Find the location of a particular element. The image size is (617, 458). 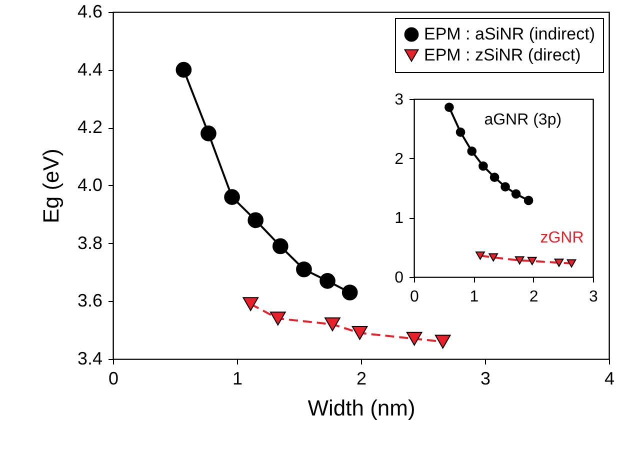

x-axis-title: Width (nm) is located at coordinates (362, 408).